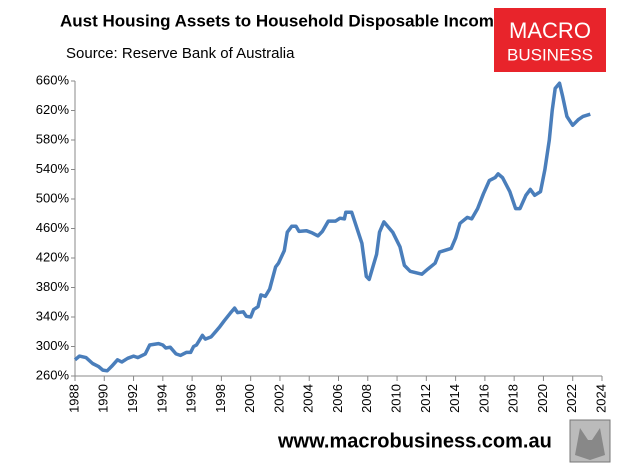  I want to click on x-tick-label: 1990, so click(103, 398).